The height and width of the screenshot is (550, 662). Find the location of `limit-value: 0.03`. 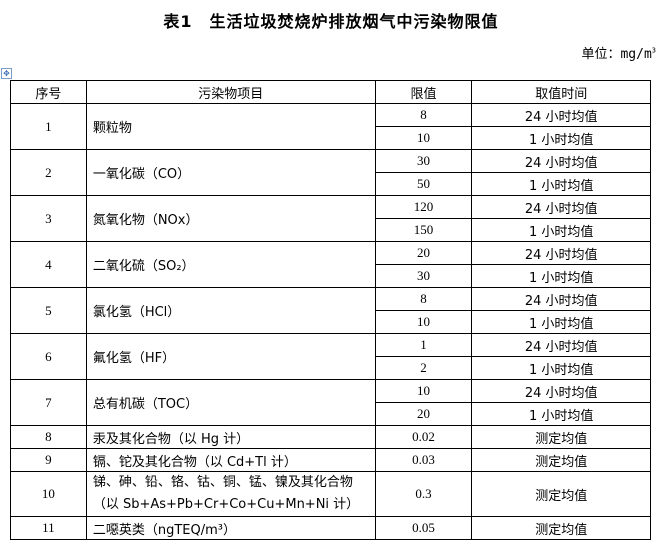

limit-value: 0.03 is located at coordinates (423, 460).